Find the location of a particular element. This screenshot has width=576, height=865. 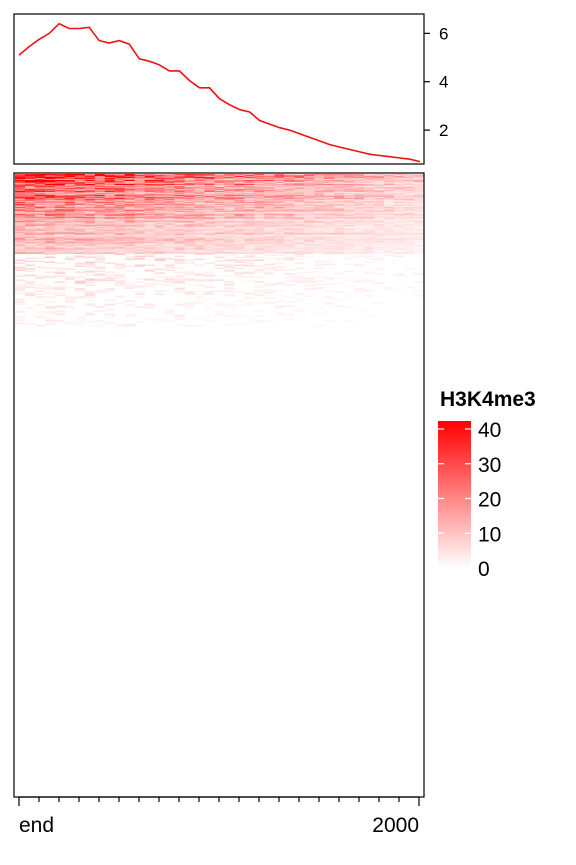

y-tick-label: 2 is located at coordinates (443, 130).